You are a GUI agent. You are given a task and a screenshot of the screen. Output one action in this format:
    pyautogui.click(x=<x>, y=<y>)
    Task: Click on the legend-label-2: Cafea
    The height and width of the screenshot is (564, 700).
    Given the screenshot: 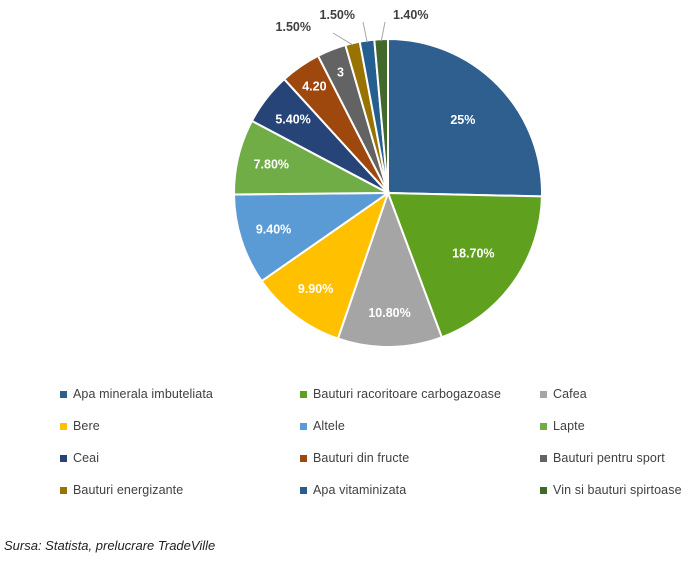 What is the action you would take?
    pyautogui.click(x=570, y=394)
    